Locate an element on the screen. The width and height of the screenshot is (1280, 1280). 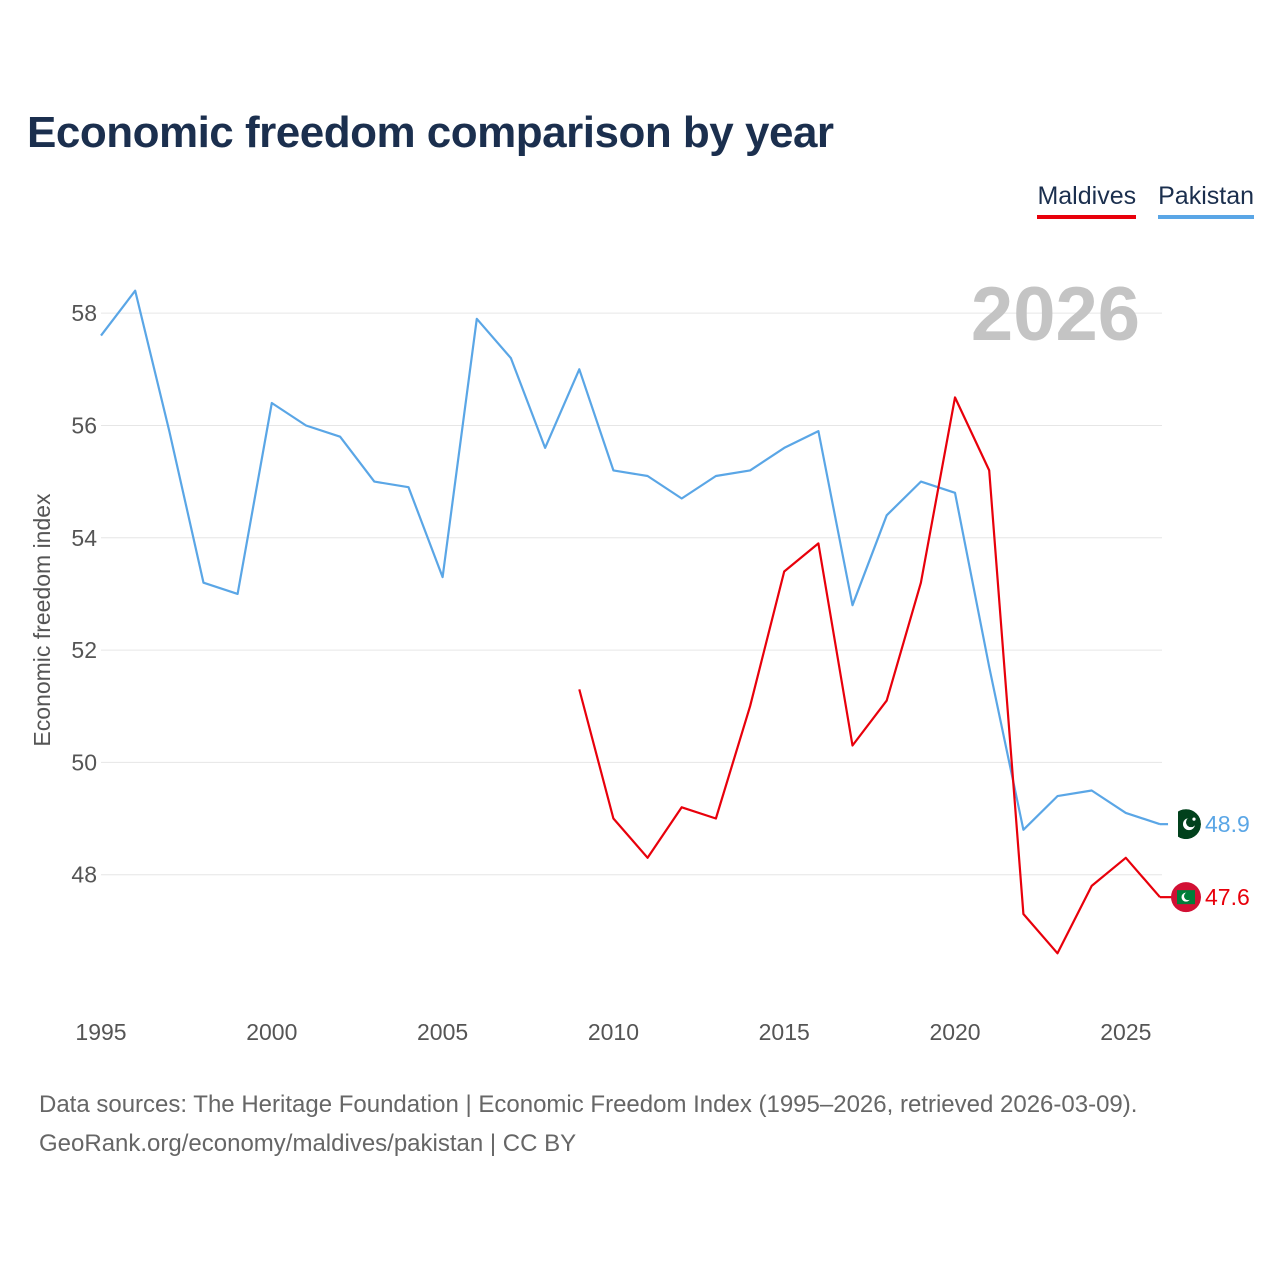
y-tick-label: 58 is located at coordinates (84, 313).